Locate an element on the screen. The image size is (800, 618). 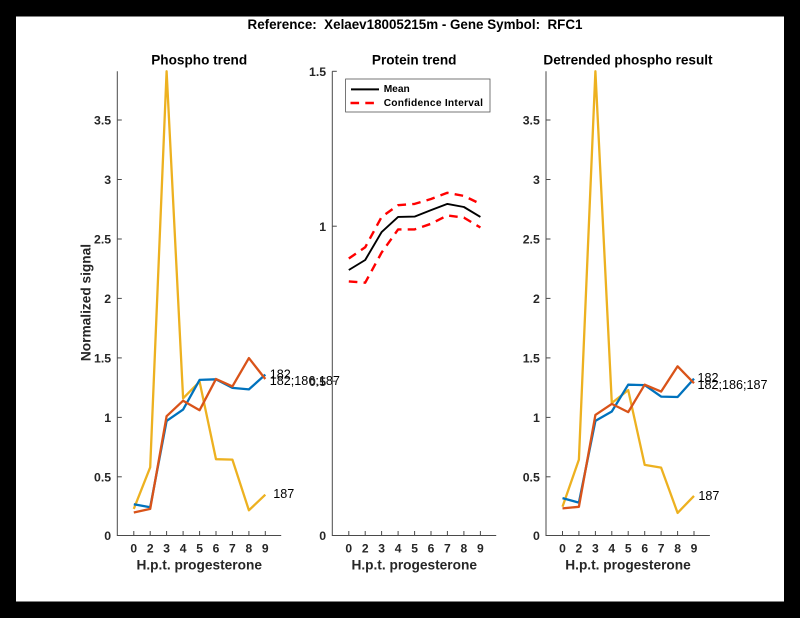
svg-text: Mean is located at coordinates (397, 89).